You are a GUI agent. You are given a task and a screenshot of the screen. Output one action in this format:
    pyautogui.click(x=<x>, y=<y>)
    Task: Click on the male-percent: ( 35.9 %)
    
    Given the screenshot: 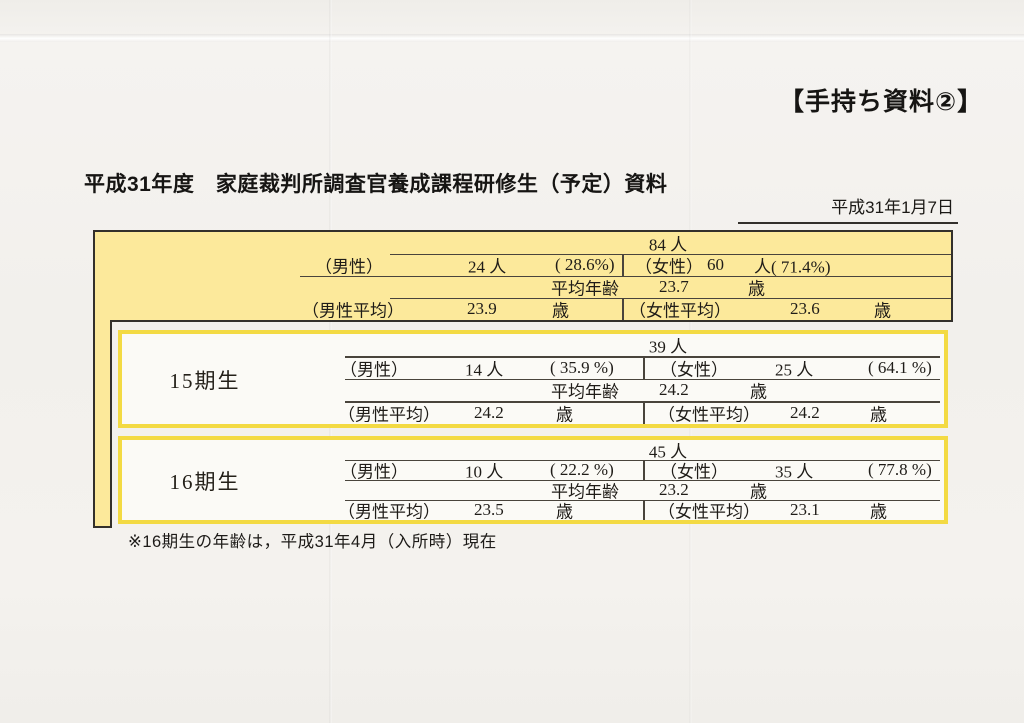 What is the action you would take?
    pyautogui.click(x=582, y=367)
    